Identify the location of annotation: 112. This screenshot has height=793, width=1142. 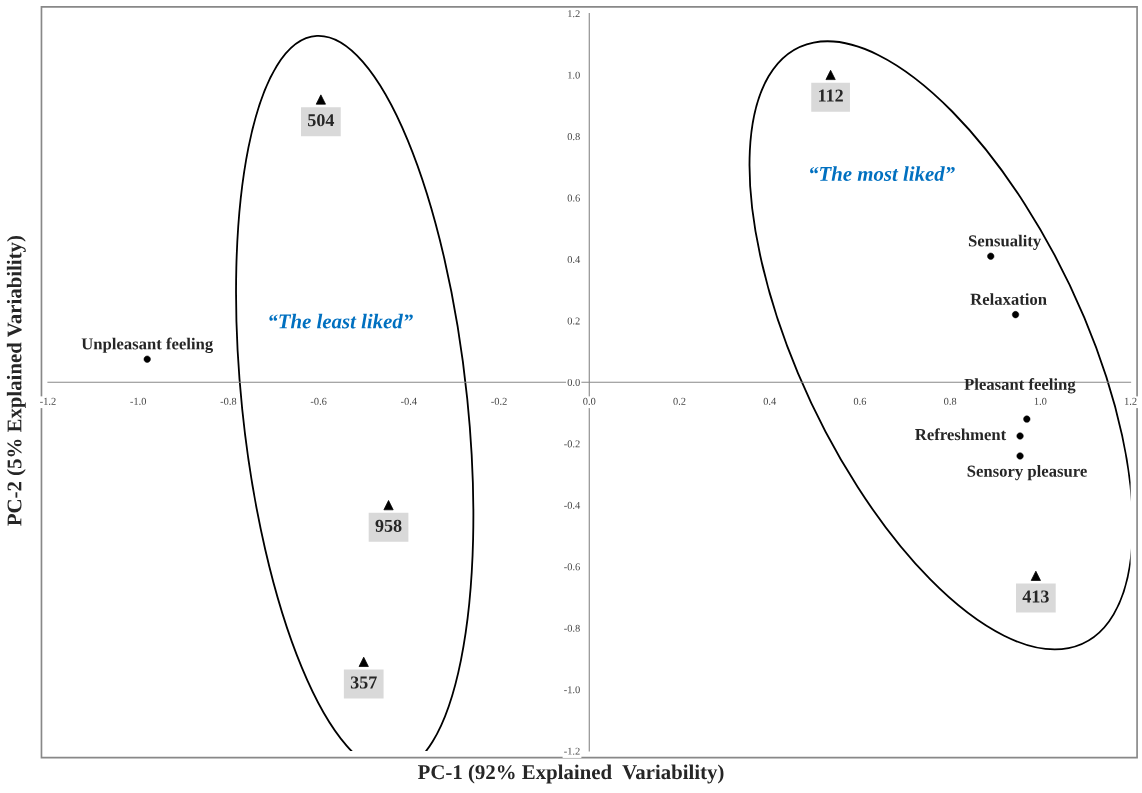
(831, 95).